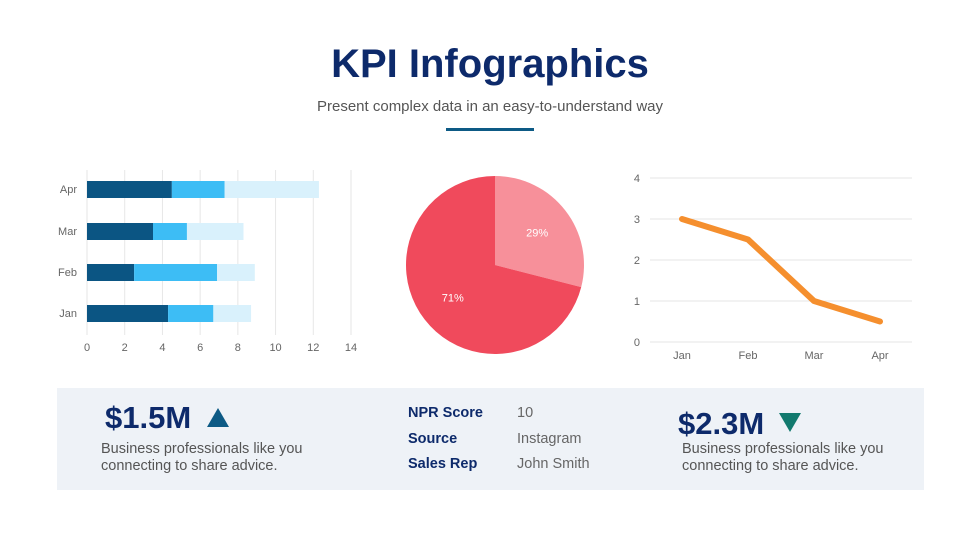  I want to click on kpi-left-desc-1: Business professionals like you, so click(202, 449).